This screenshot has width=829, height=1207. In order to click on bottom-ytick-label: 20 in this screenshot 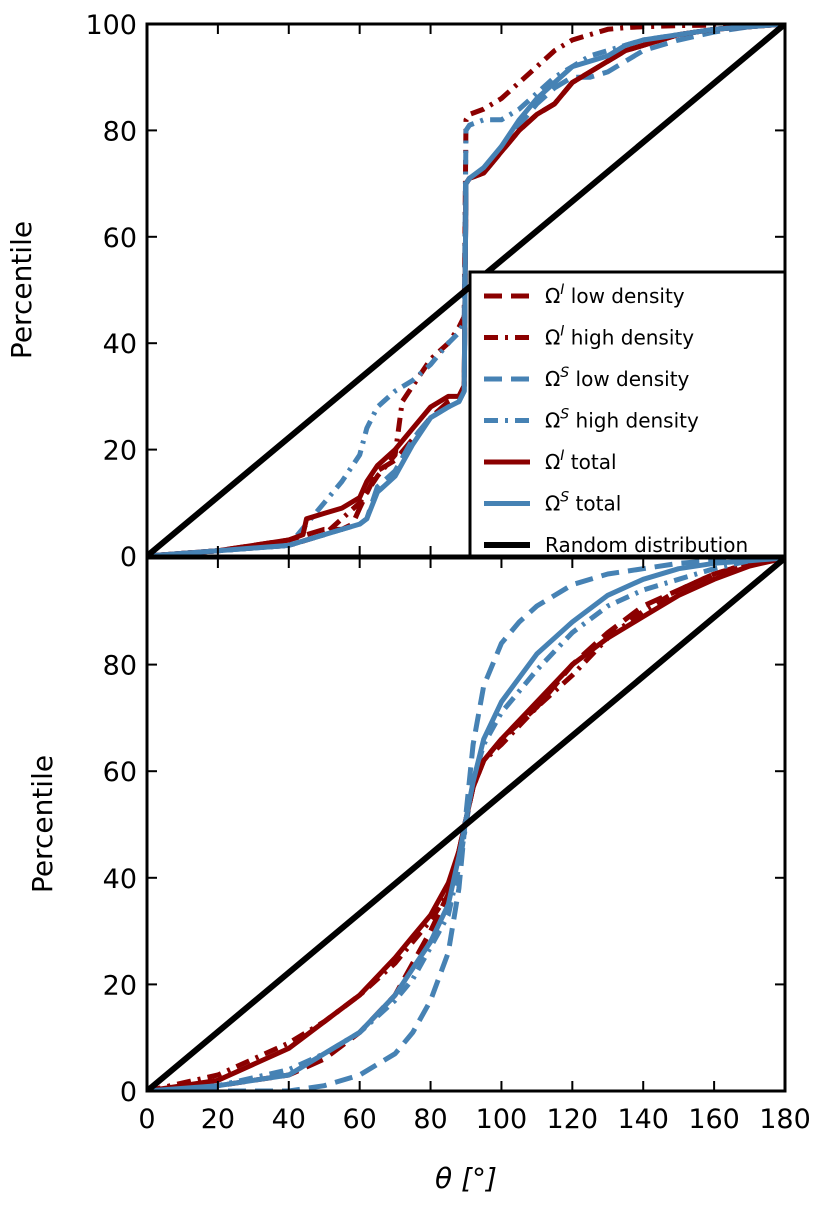, I will do `click(120, 985)`.